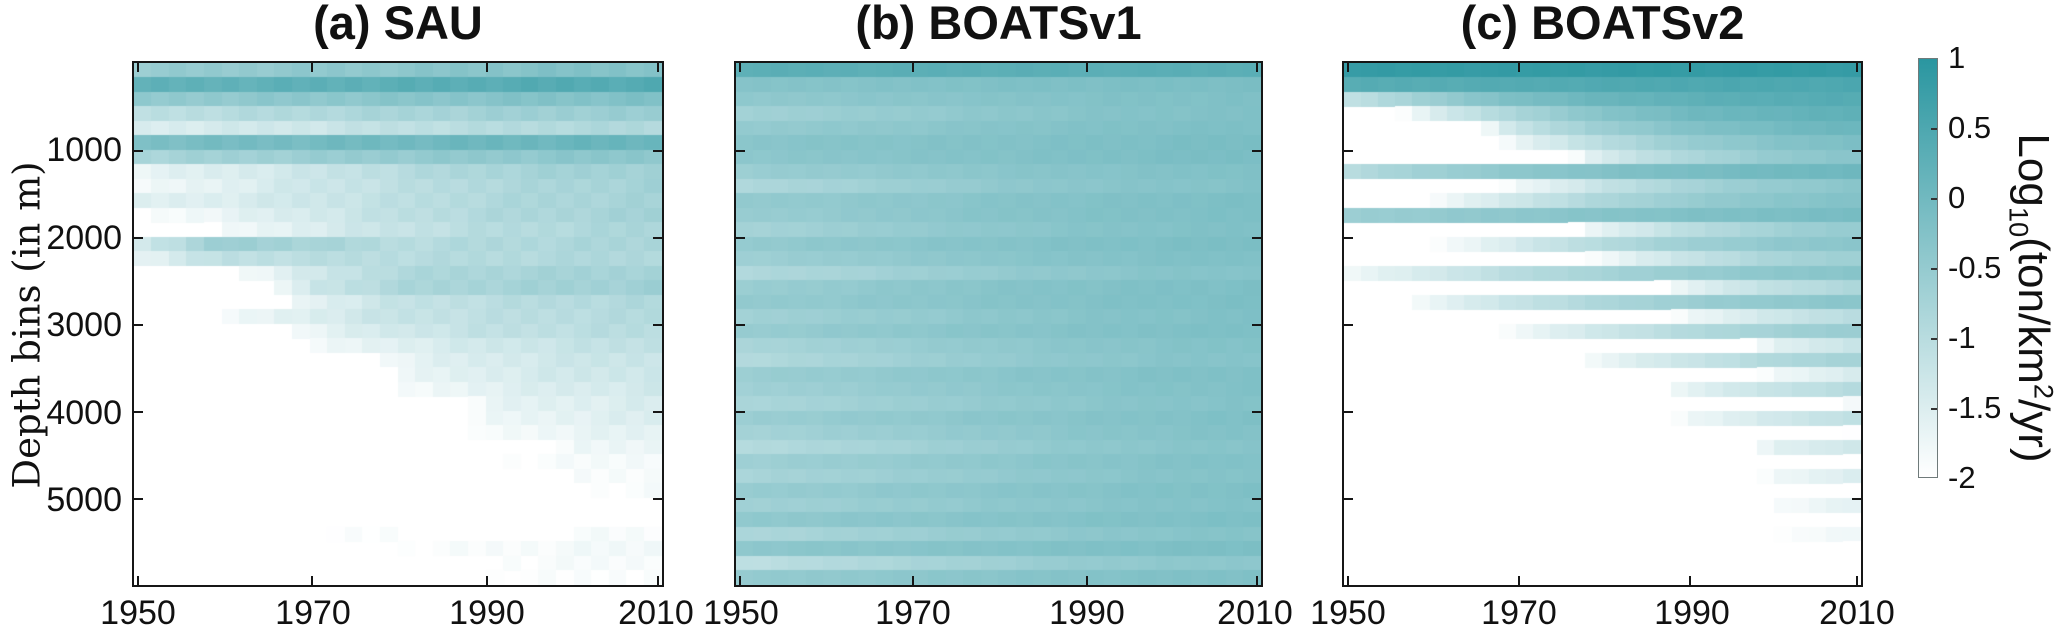  What do you see at coordinates (84, 325) in the screenshot?
I see `y-tick-label-3000: 3000` at bounding box center [84, 325].